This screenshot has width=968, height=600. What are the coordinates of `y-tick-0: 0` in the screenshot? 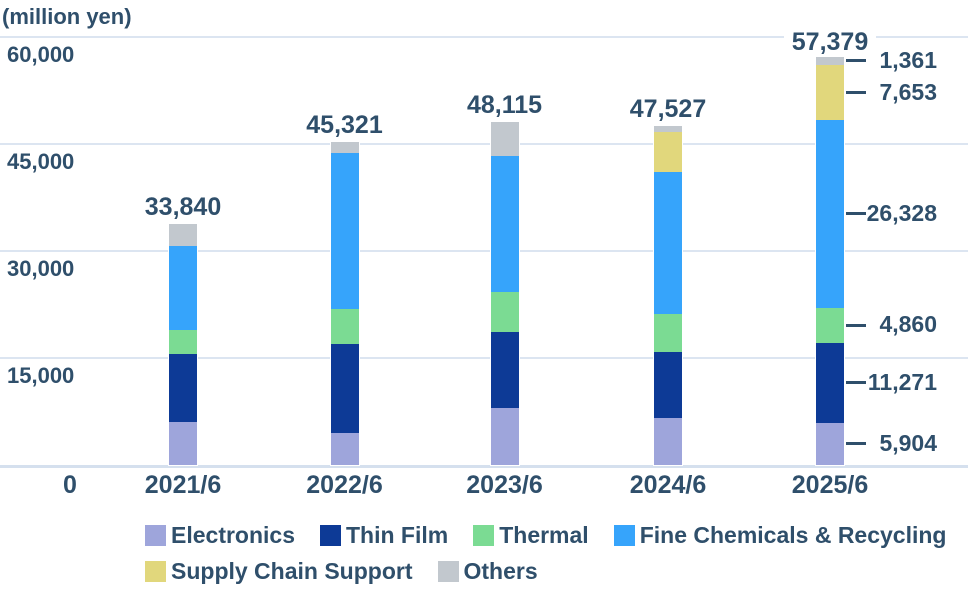 It's located at (70, 485).